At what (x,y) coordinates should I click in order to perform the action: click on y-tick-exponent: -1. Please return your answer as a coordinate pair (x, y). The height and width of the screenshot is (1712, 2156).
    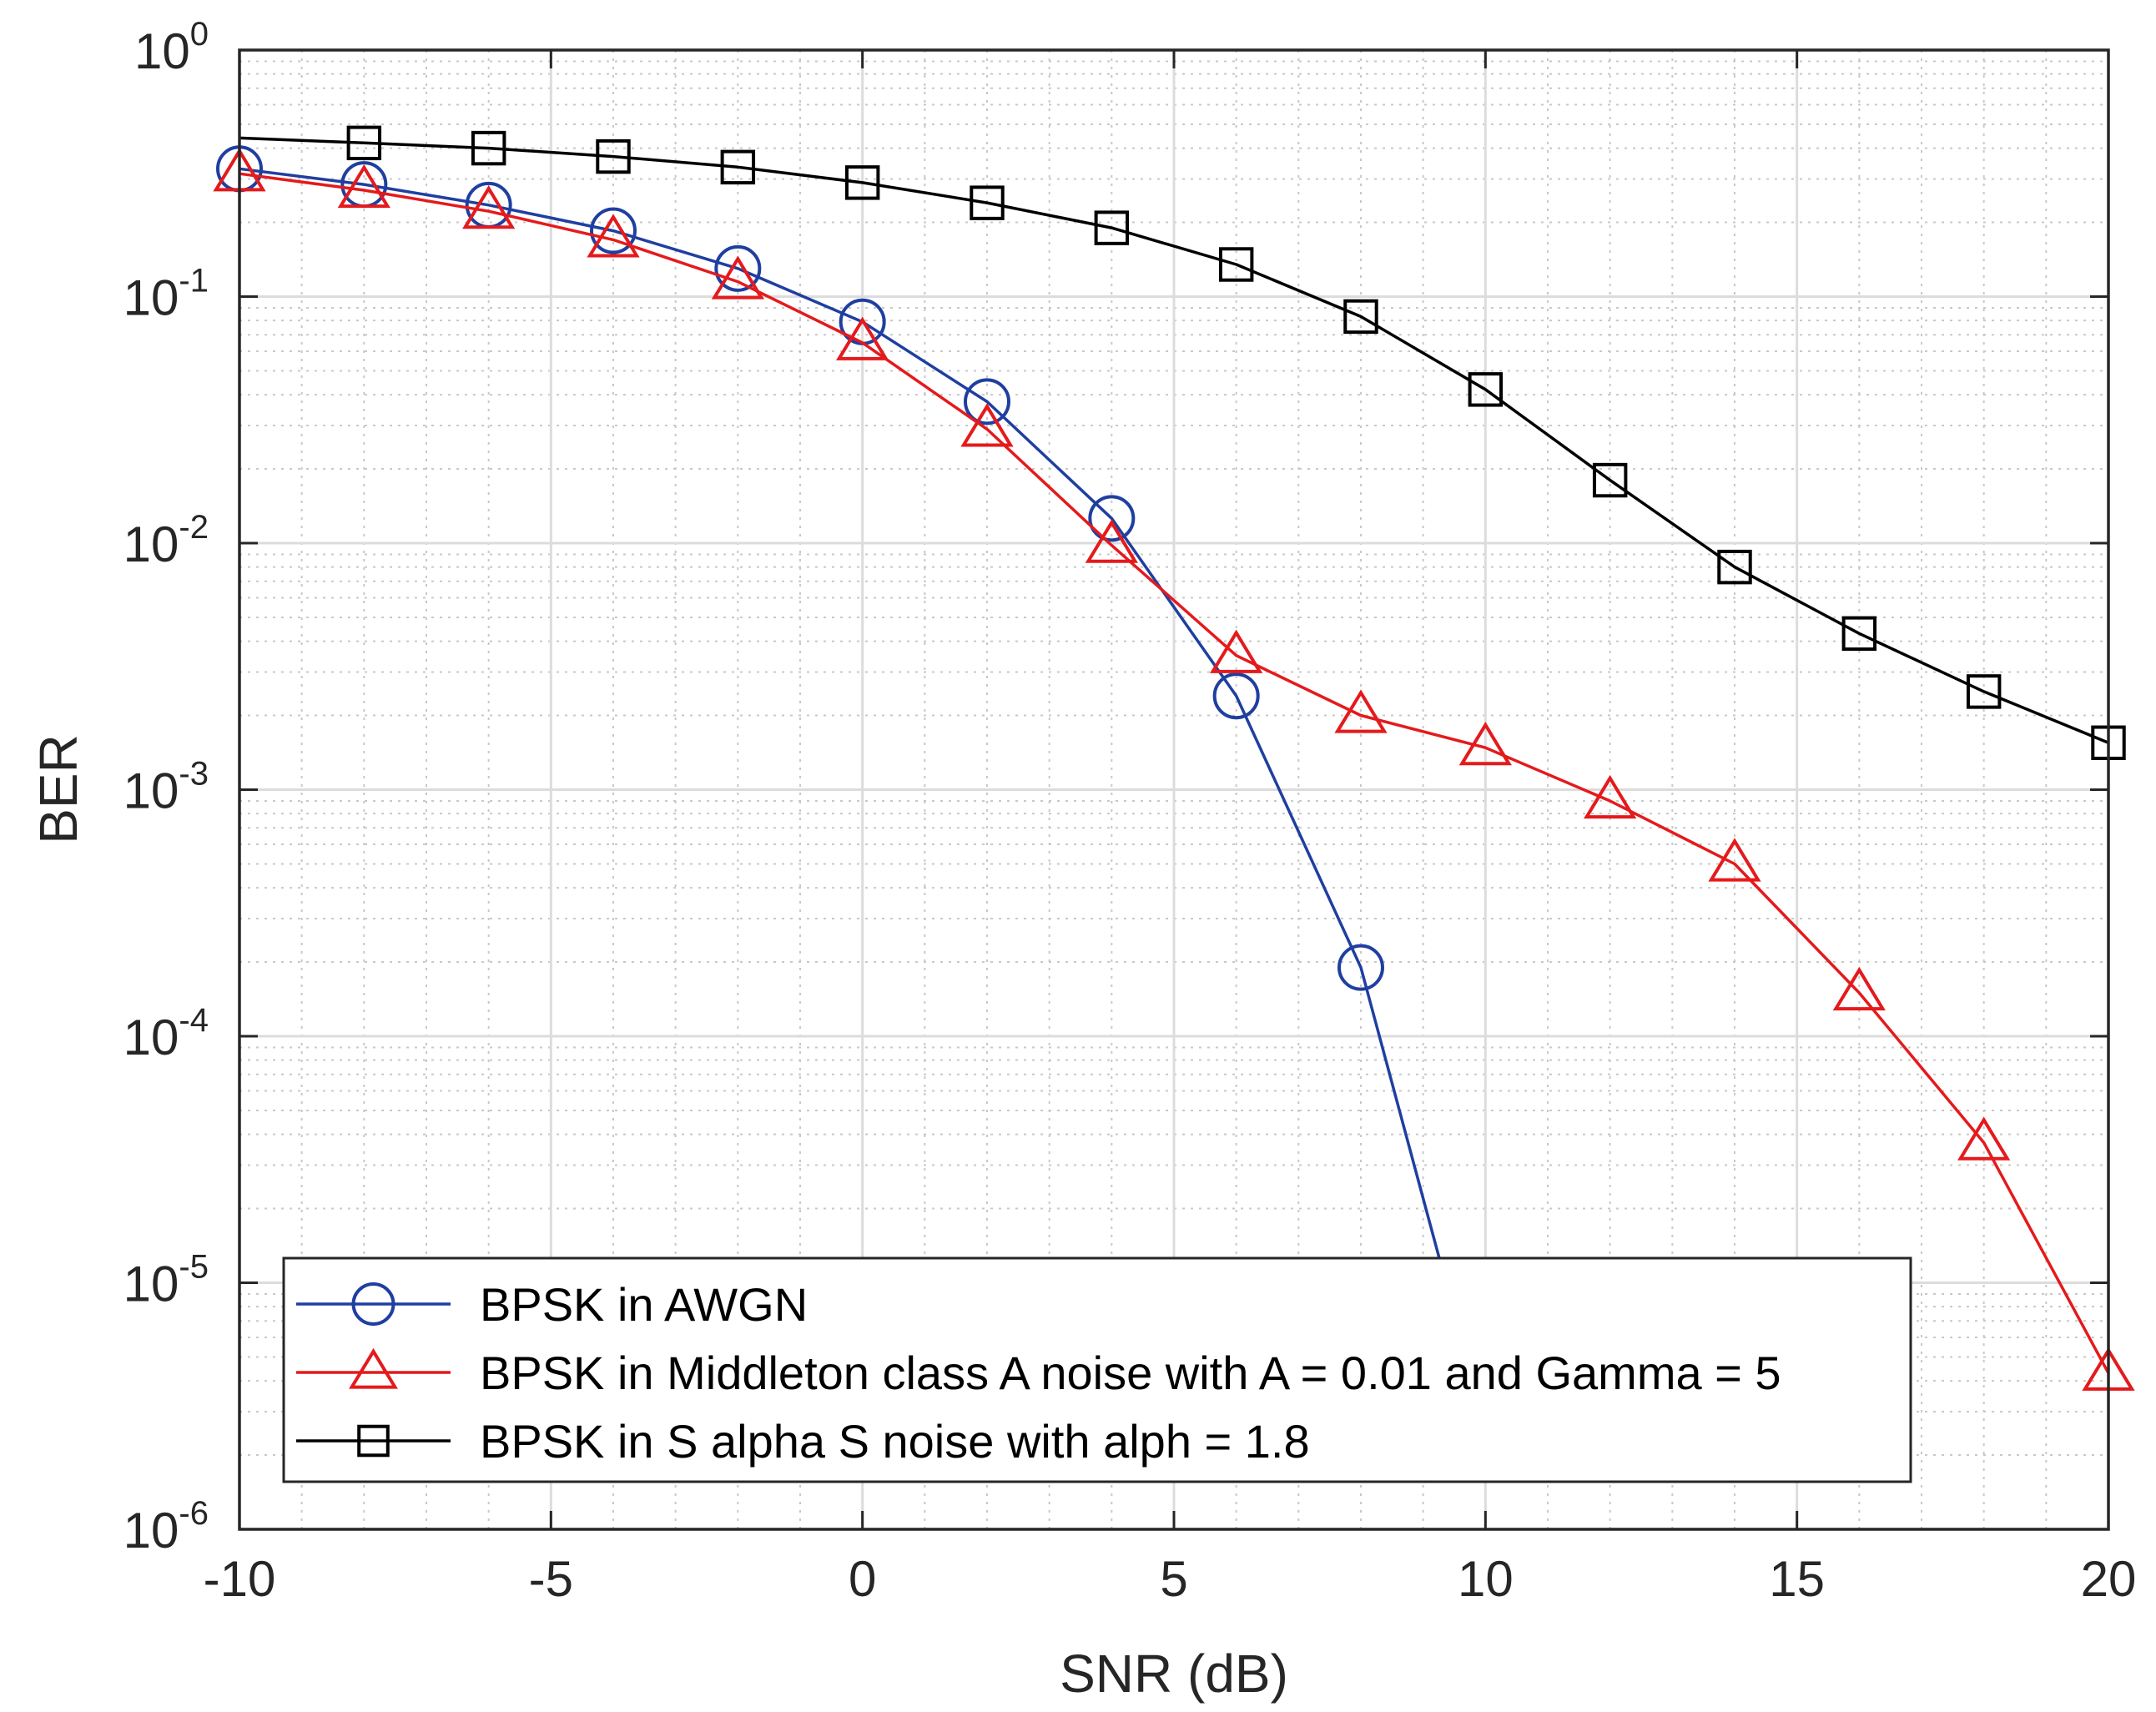
    Looking at the image, I should click on (194, 281).